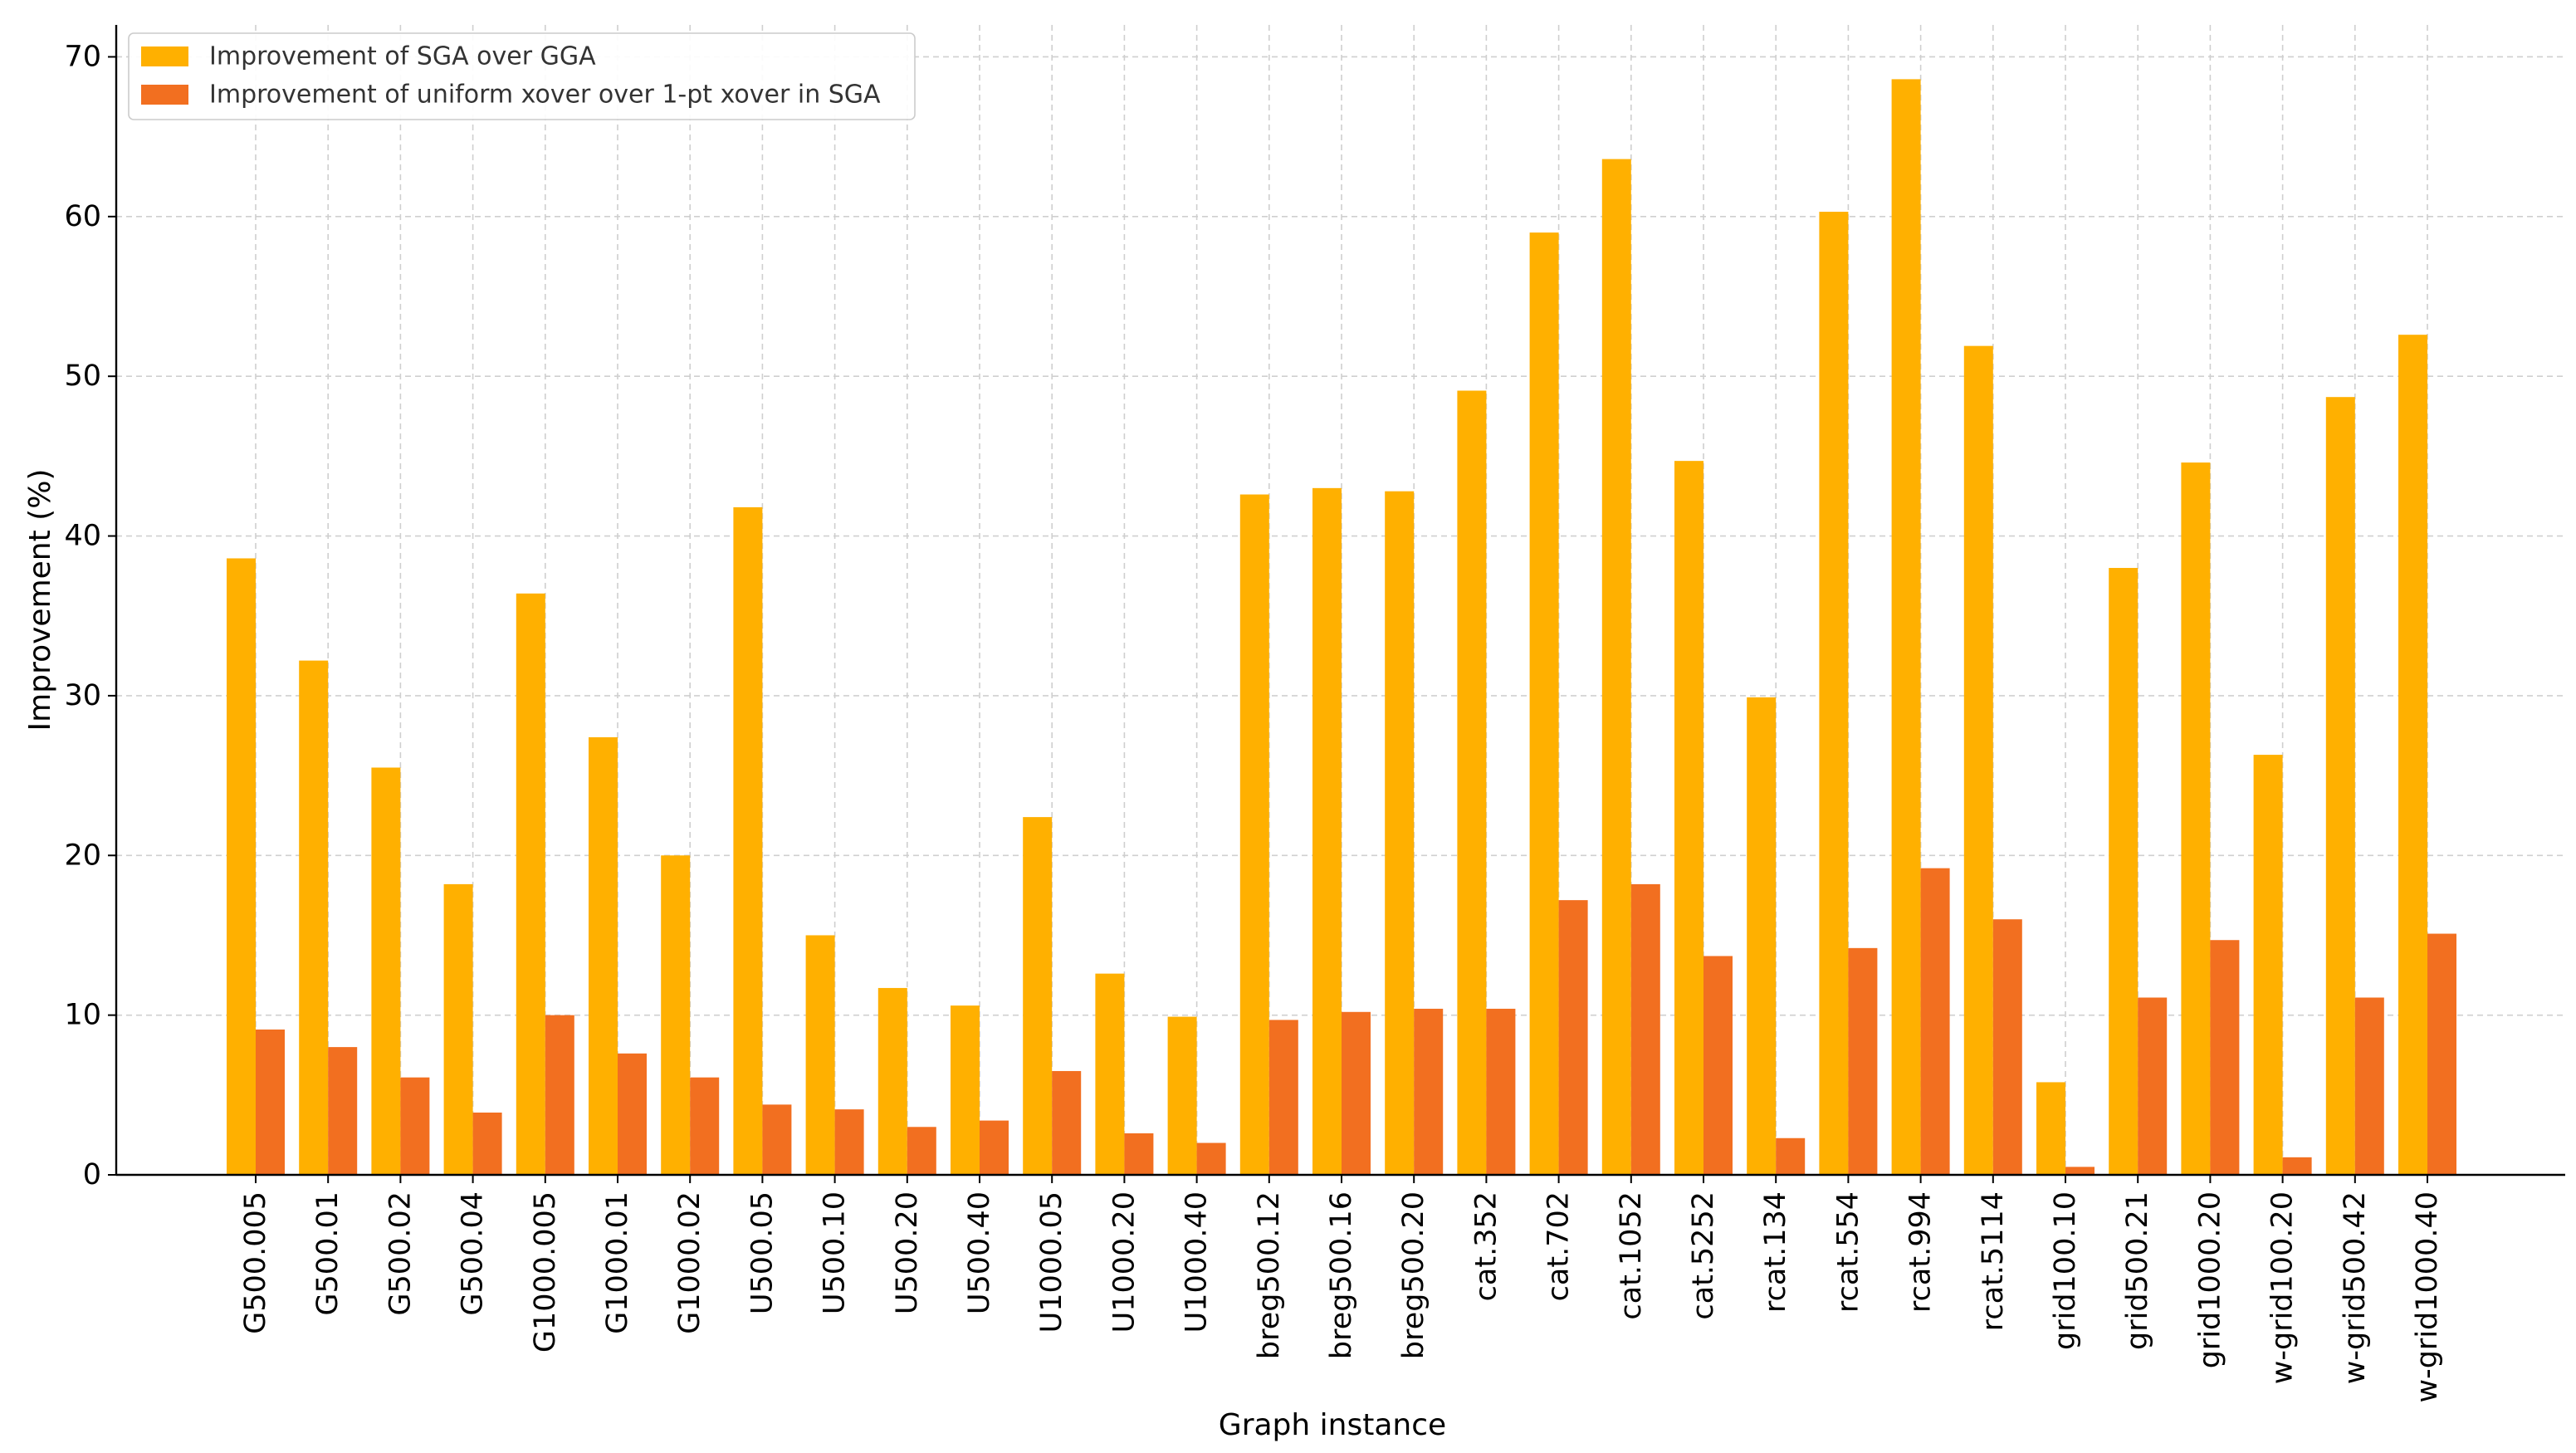  I want to click on x-tick-label: rcat.5114, so click(1993, 1261).